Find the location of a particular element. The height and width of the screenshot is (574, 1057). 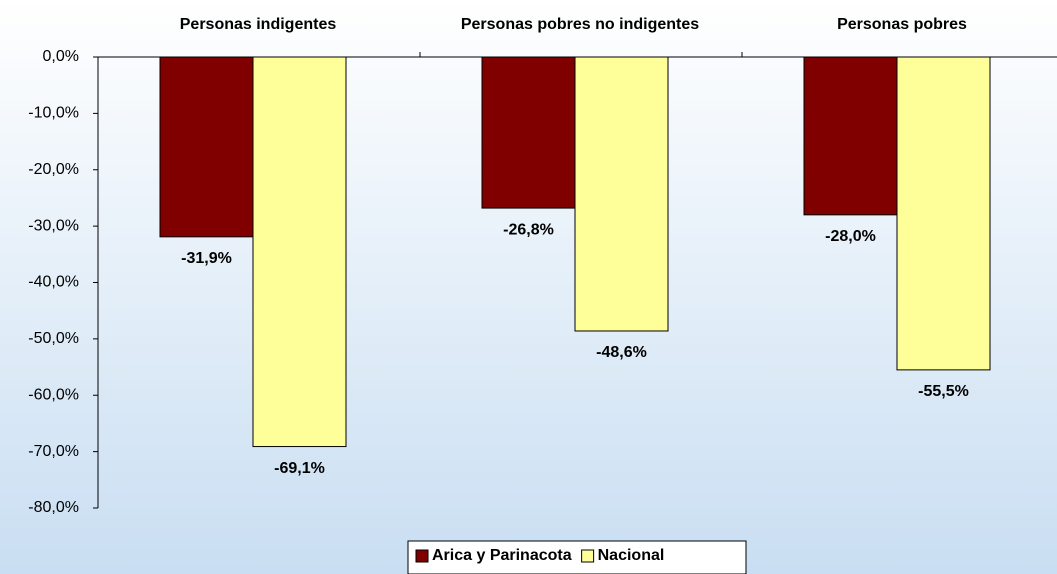

value-label: -31,9% is located at coordinates (206, 258).